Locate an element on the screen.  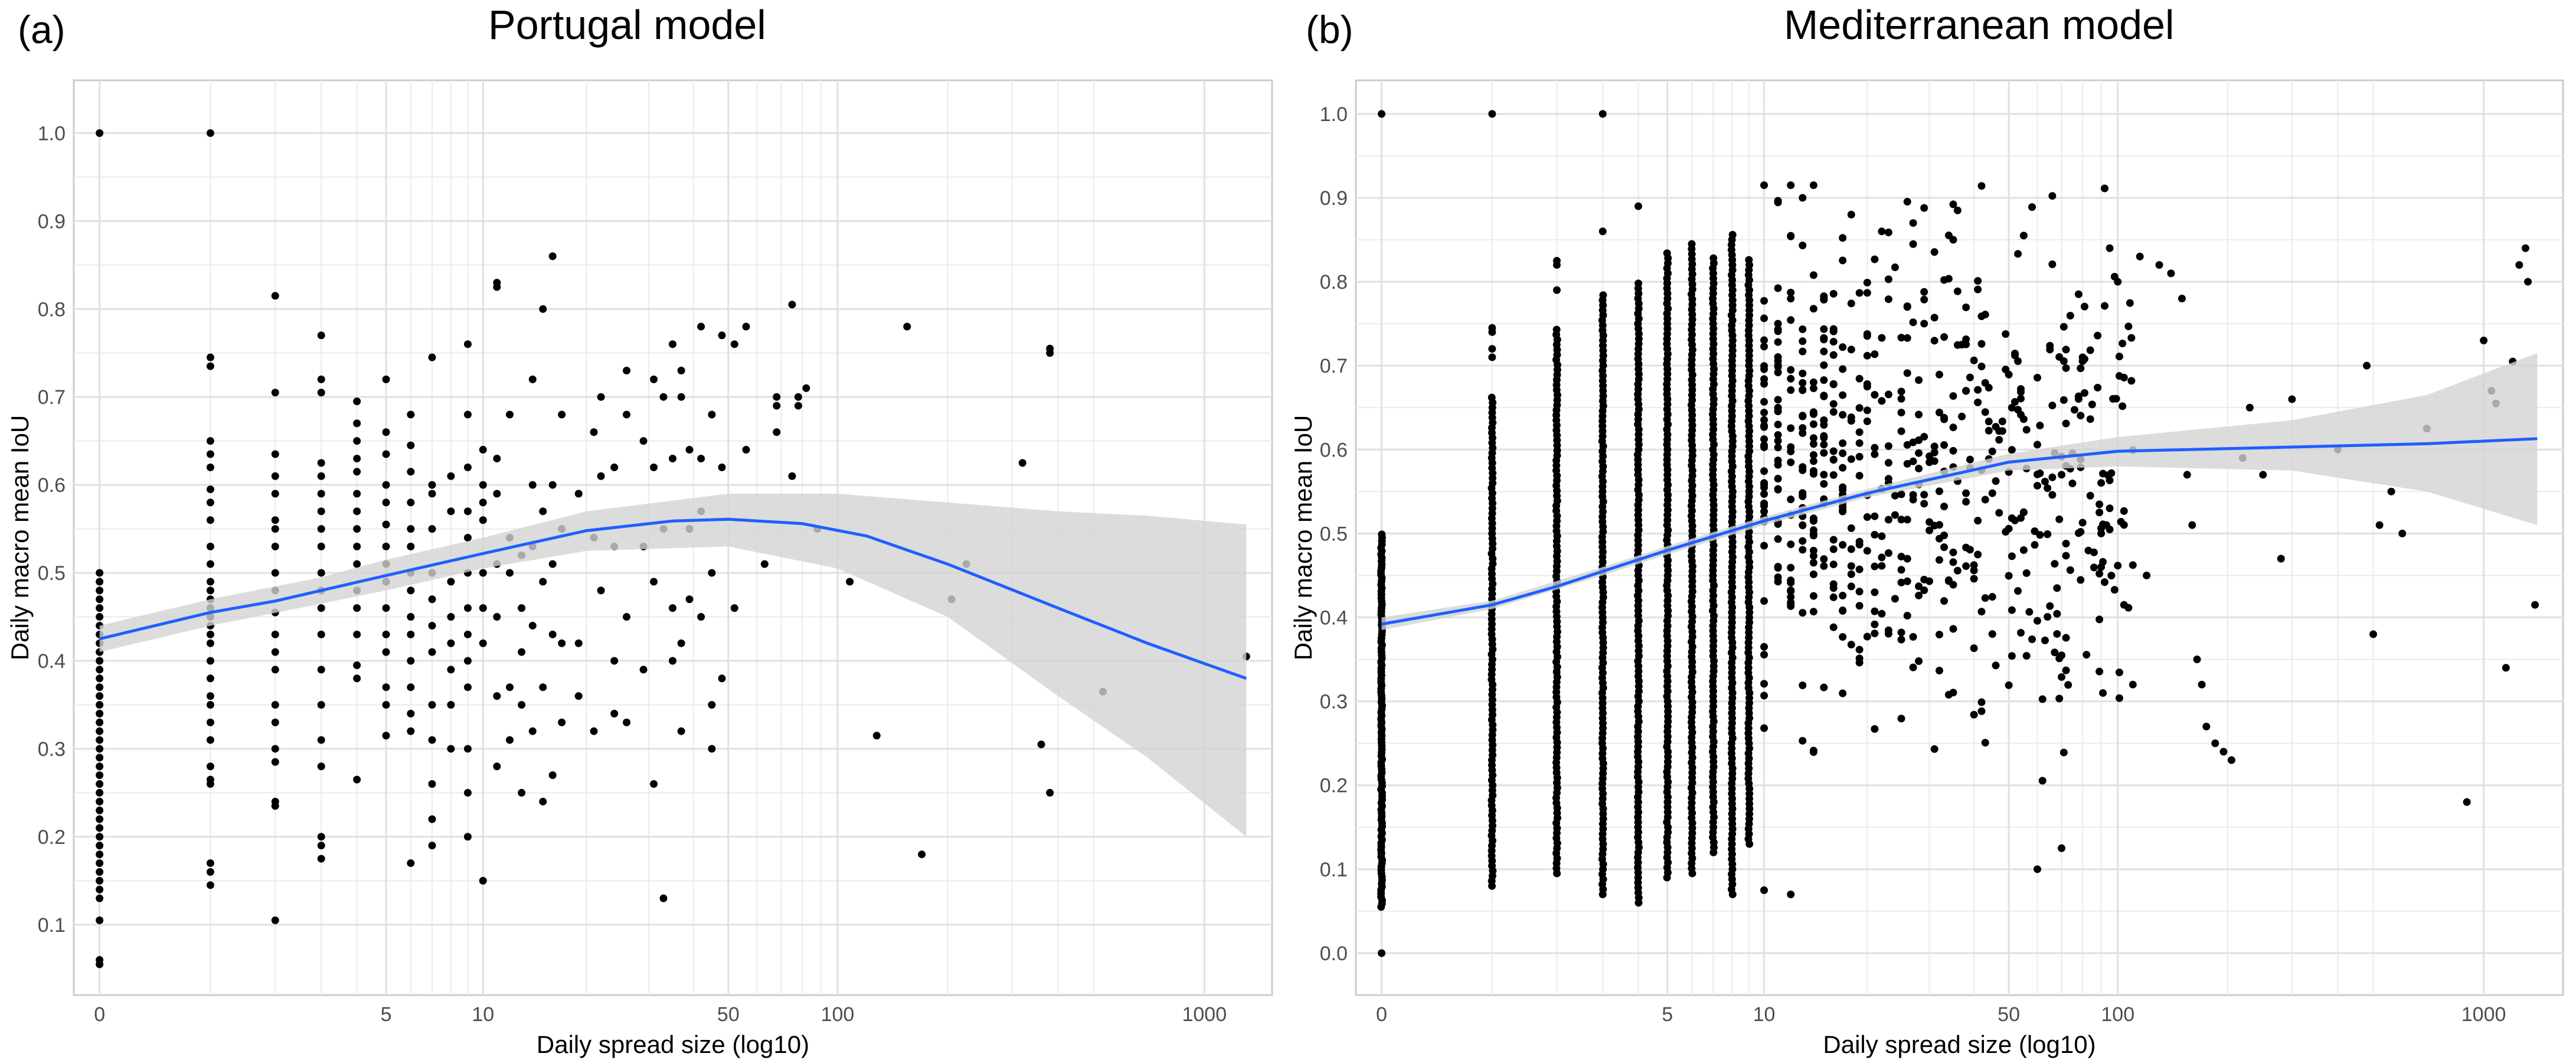
x-tick-label: 100 is located at coordinates (838, 1014).